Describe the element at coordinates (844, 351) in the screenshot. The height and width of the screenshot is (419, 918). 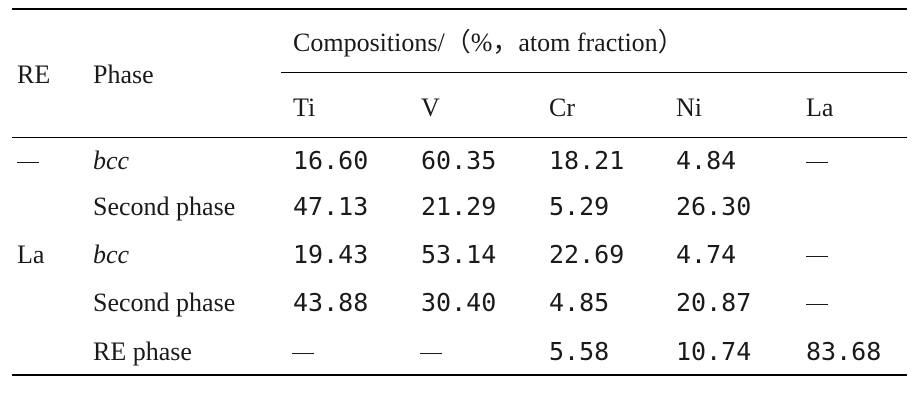
I see `row-value: 83.68` at that location.